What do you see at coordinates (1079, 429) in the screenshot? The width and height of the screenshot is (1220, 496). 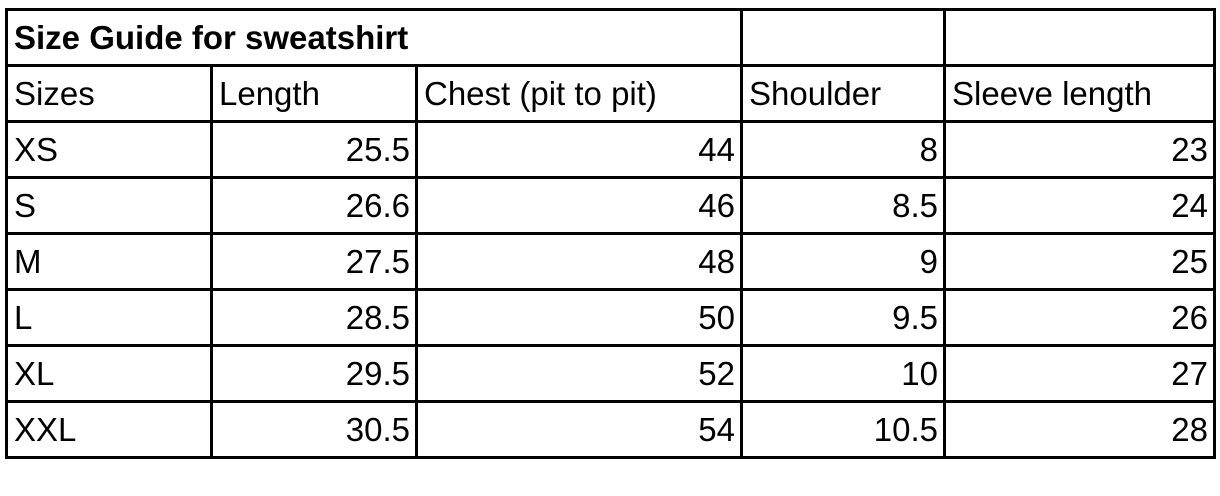 I see `measurement-cell: 28` at bounding box center [1079, 429].